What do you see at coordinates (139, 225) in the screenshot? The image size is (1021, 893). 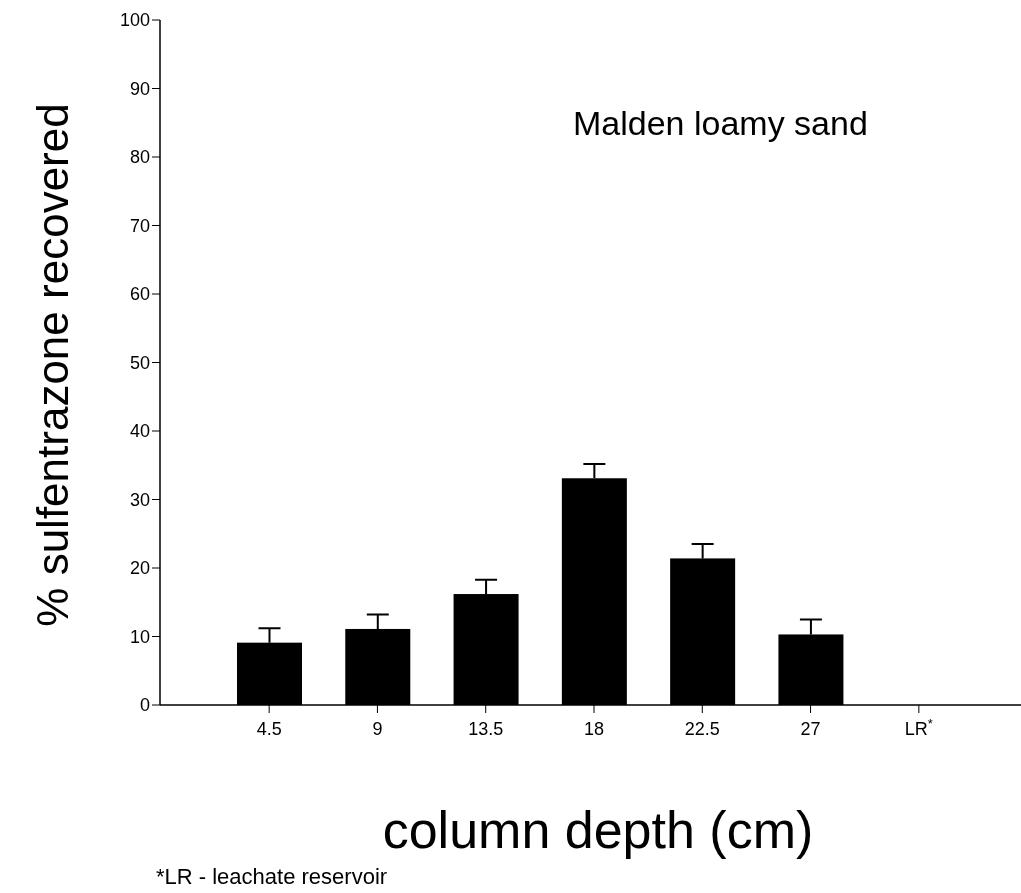 I see `y-tick-label: 70` at bounding box center [139, 225].